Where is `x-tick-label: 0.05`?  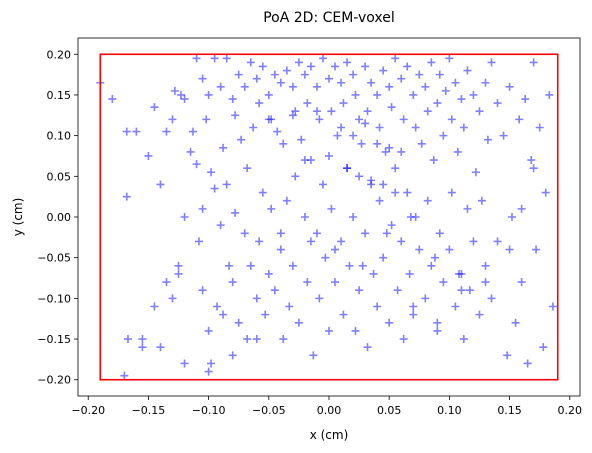
x-tick-label: 0.05 is located at coordinates (389, 410).